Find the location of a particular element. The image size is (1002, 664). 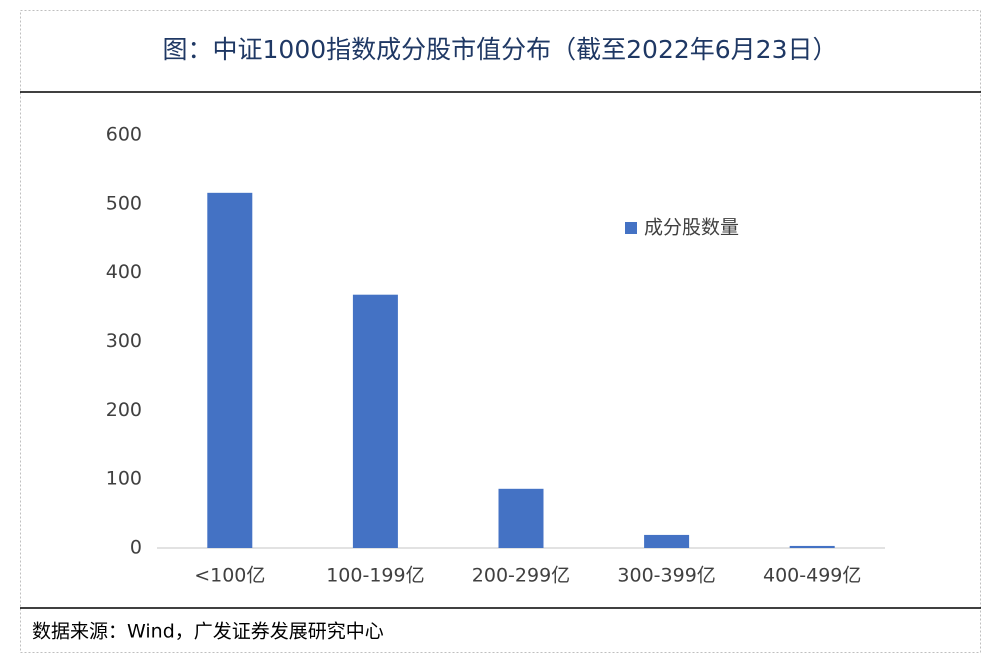

x-tick-label: 400-499亿 is located at coordinates (812, 576).